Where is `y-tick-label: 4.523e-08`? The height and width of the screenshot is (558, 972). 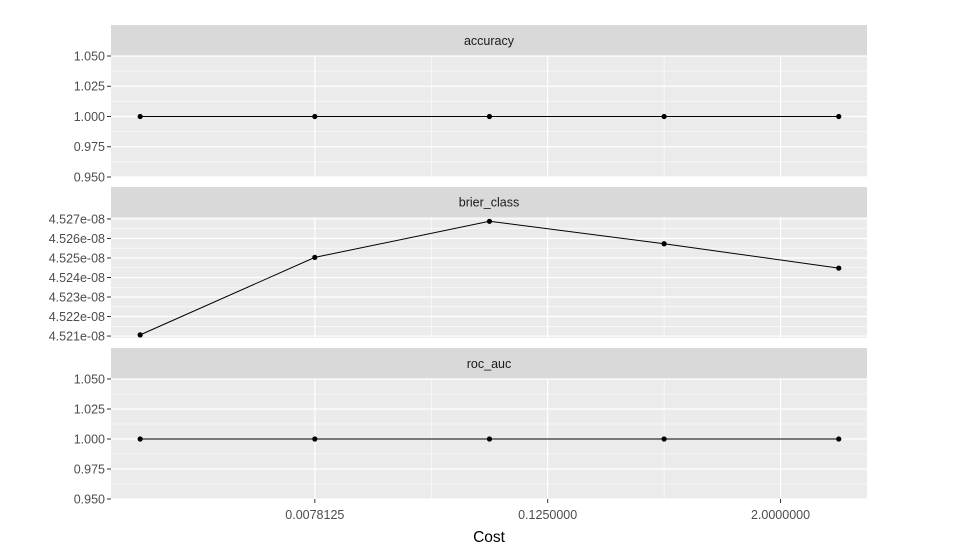
y-tick-label: 4.523e-08 is located at coordinates (77, 297).